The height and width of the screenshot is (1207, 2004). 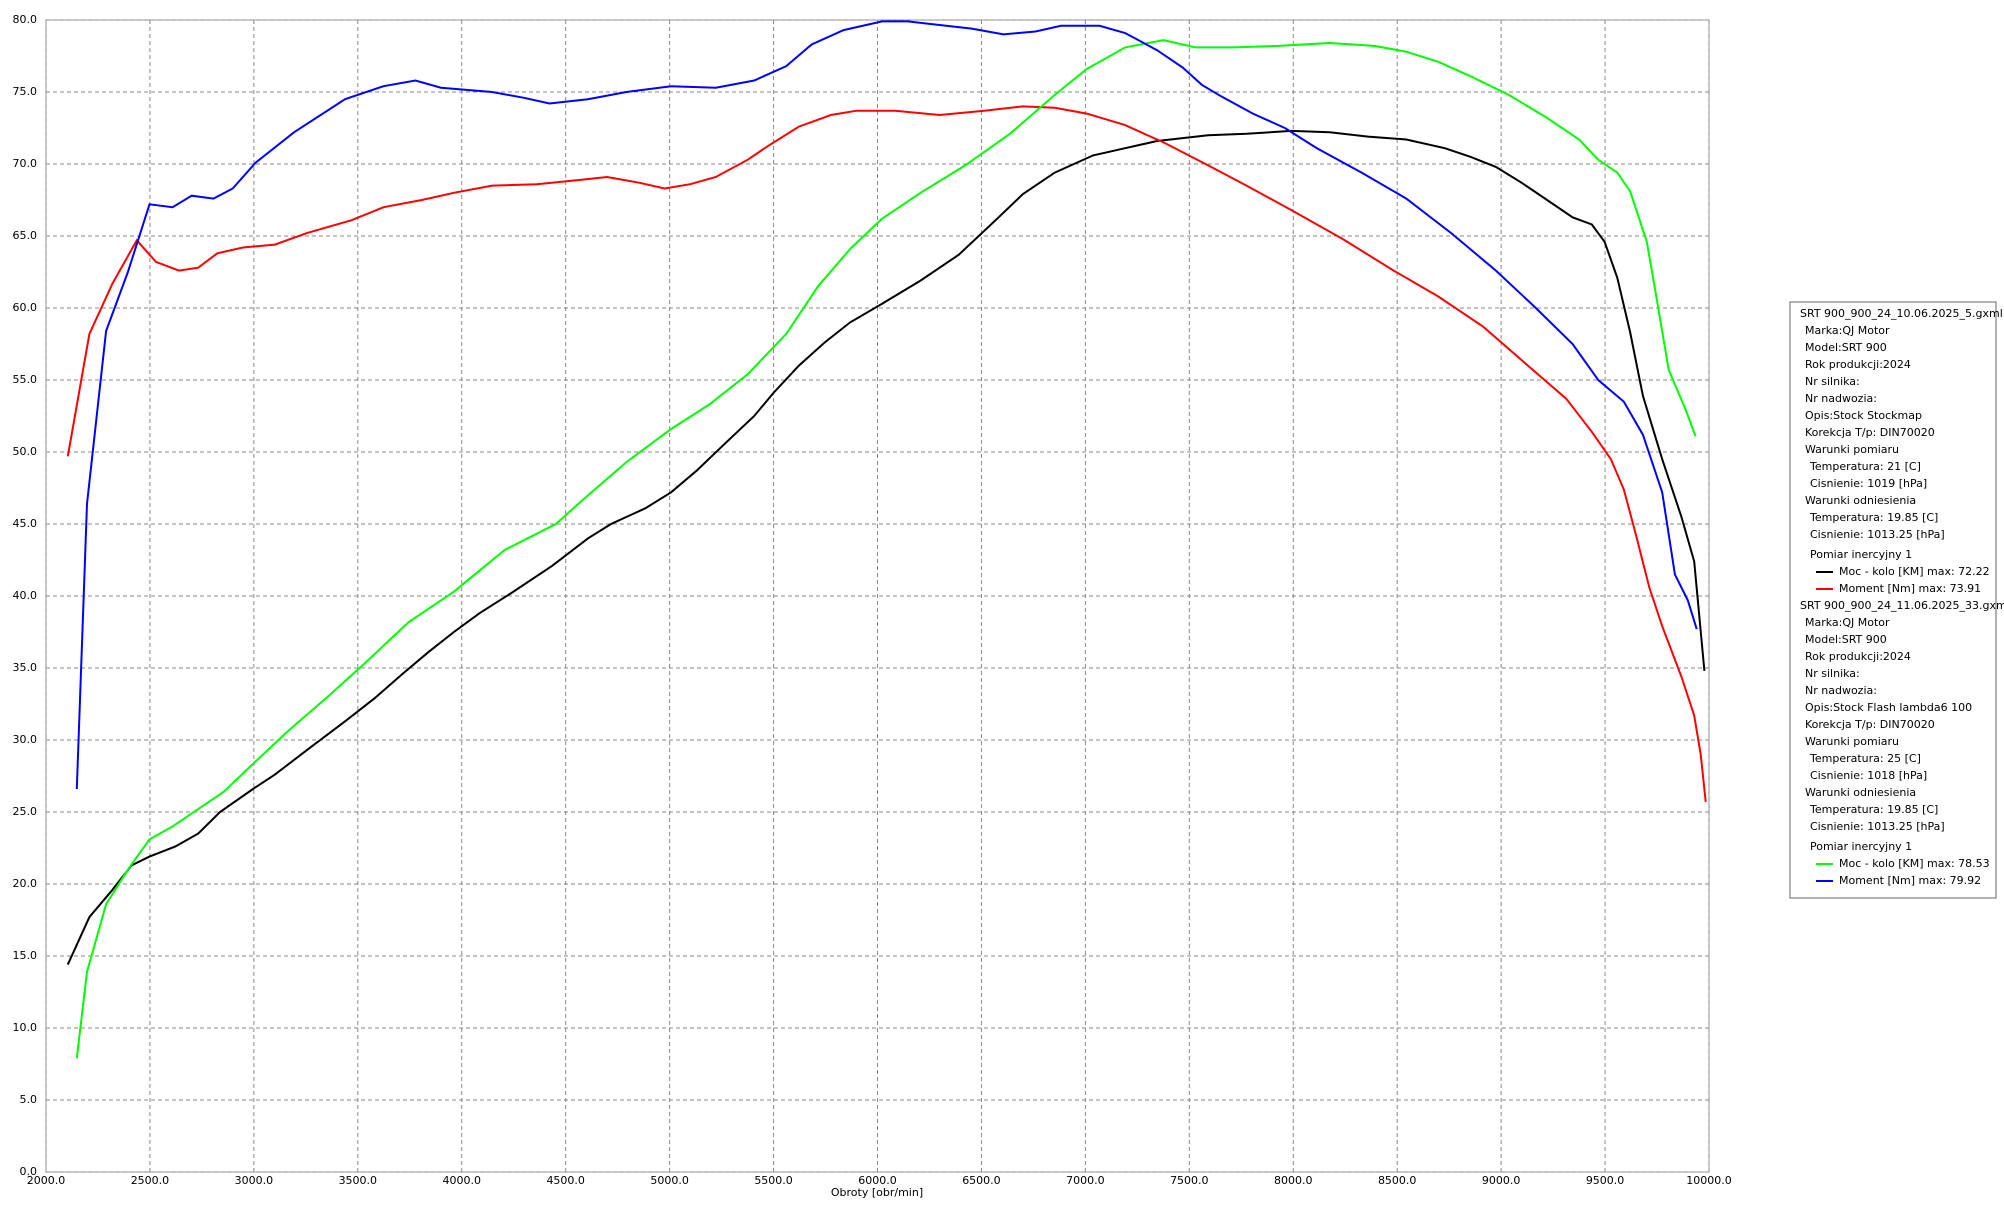 What do you see at coordinates (25, 523) in the screenshot?
I see `y-tick-label: 45.0` at bounding box center [25, 523].